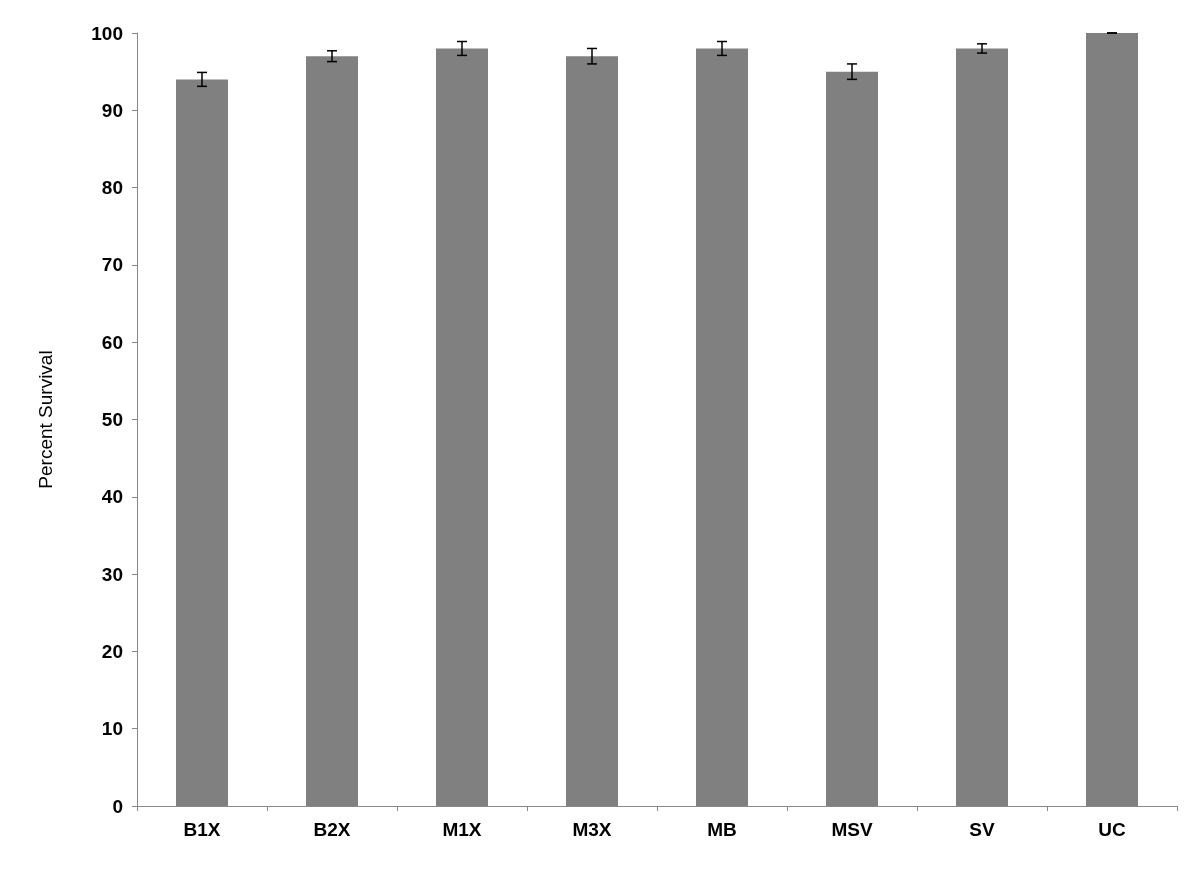 Image resolution: width=1189 pixels, height=871 pixels. I want to click on y-tick-label: 40, so click(112, 497).